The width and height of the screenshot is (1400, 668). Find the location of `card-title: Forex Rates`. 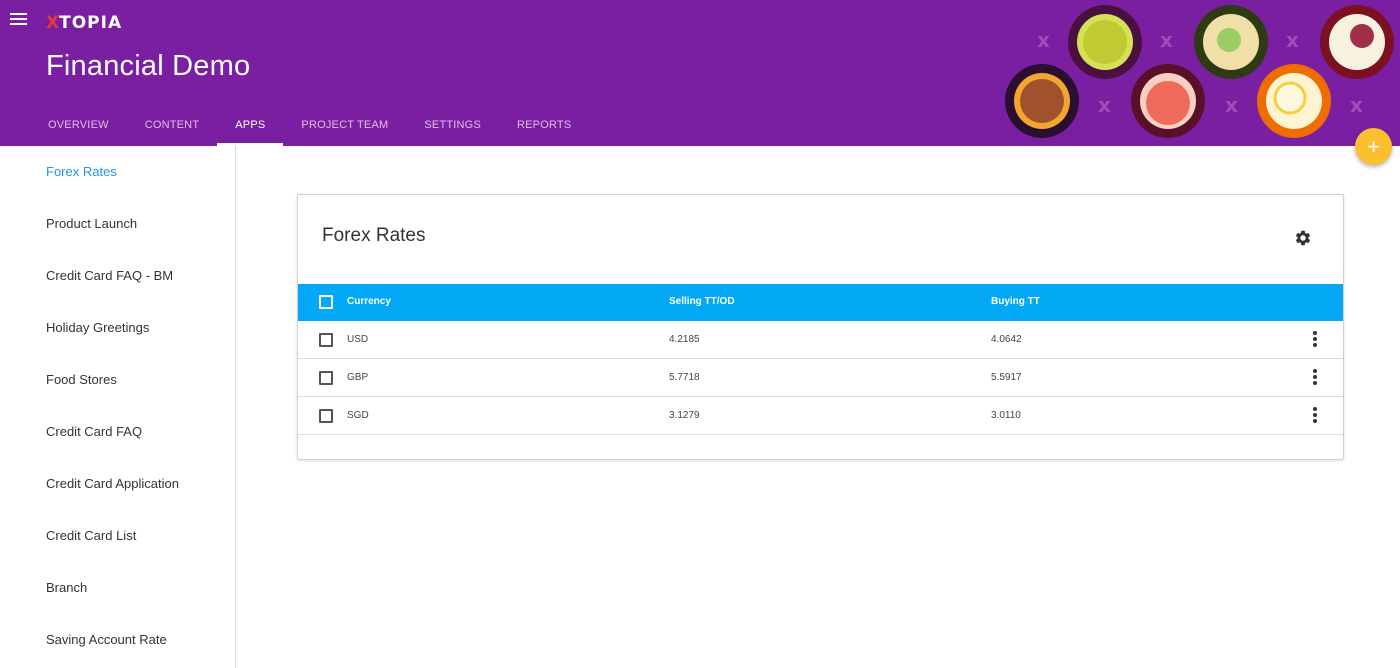

card-title: Forex Rates is located at coordinates (374, 235).